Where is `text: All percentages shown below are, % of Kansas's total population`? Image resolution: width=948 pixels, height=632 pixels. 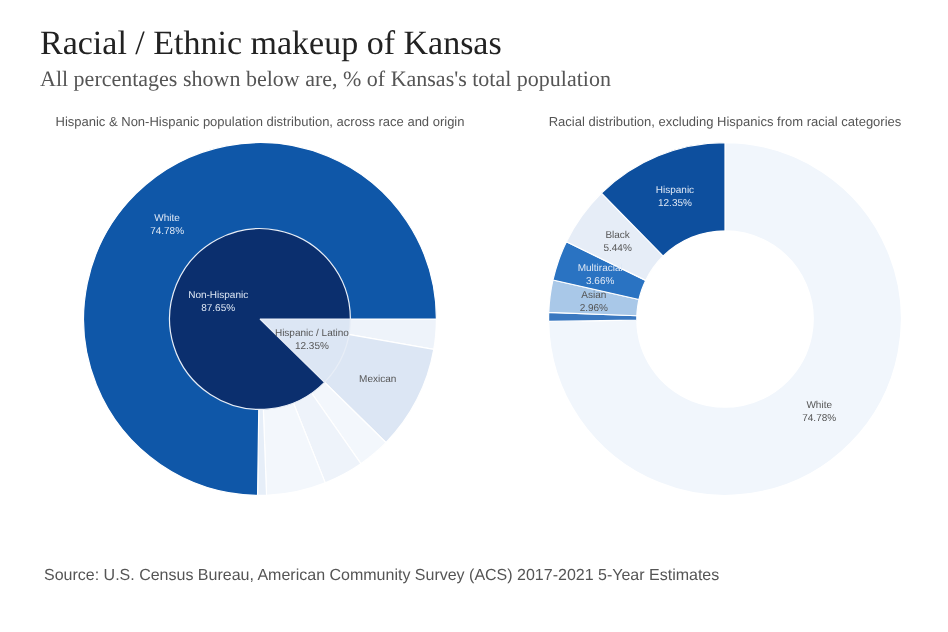
text: All percentages shown below are, % of Kansas's total population is located at coordinates (325, 80).